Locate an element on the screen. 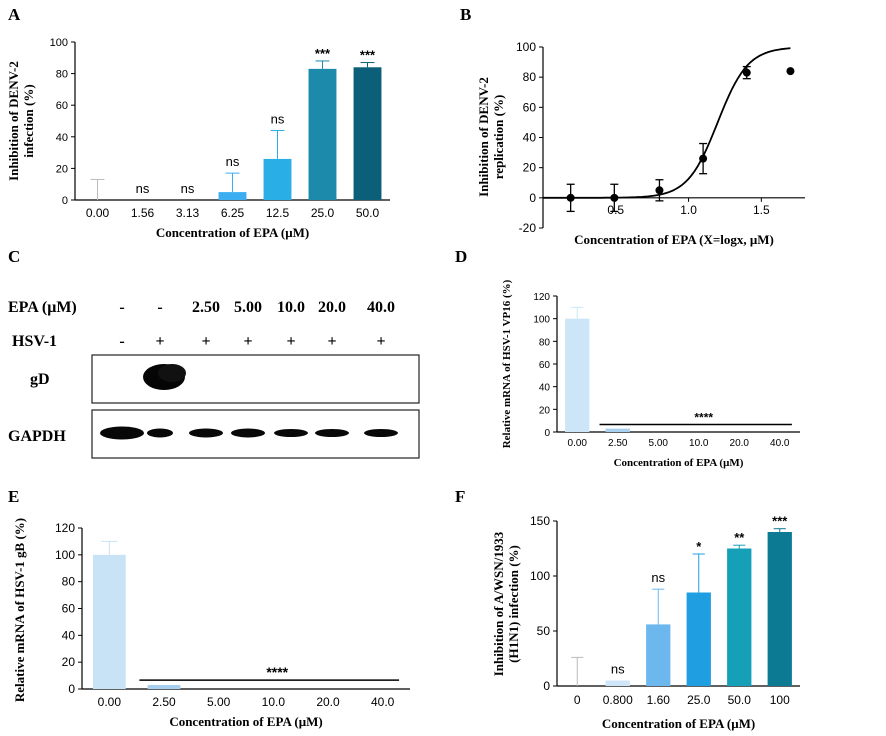  y-tick-label: -20 is located at coordinates (528, 228).